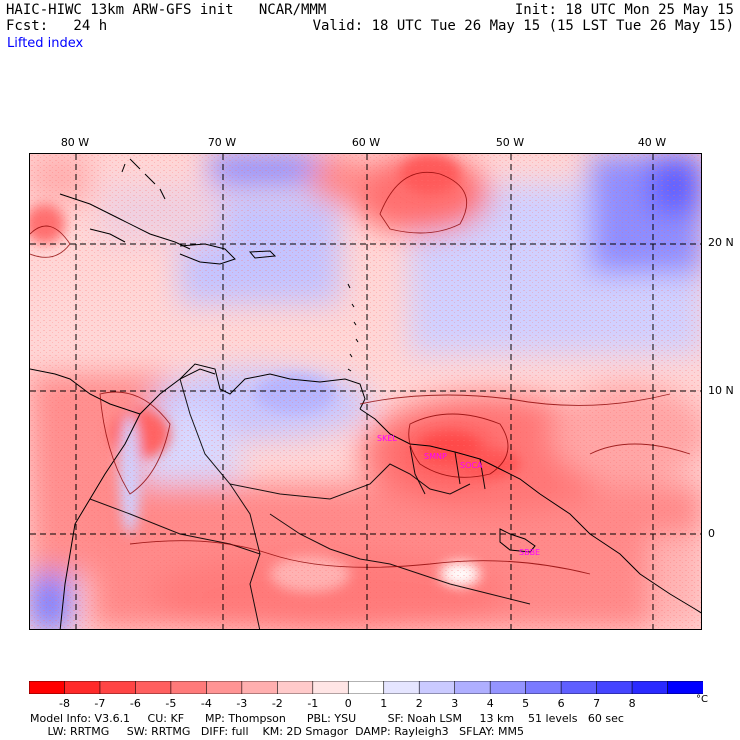 The width and height of the screenshot is (740, 740). I want to click on colorbar-tick-label: -1, so click(313, 703).